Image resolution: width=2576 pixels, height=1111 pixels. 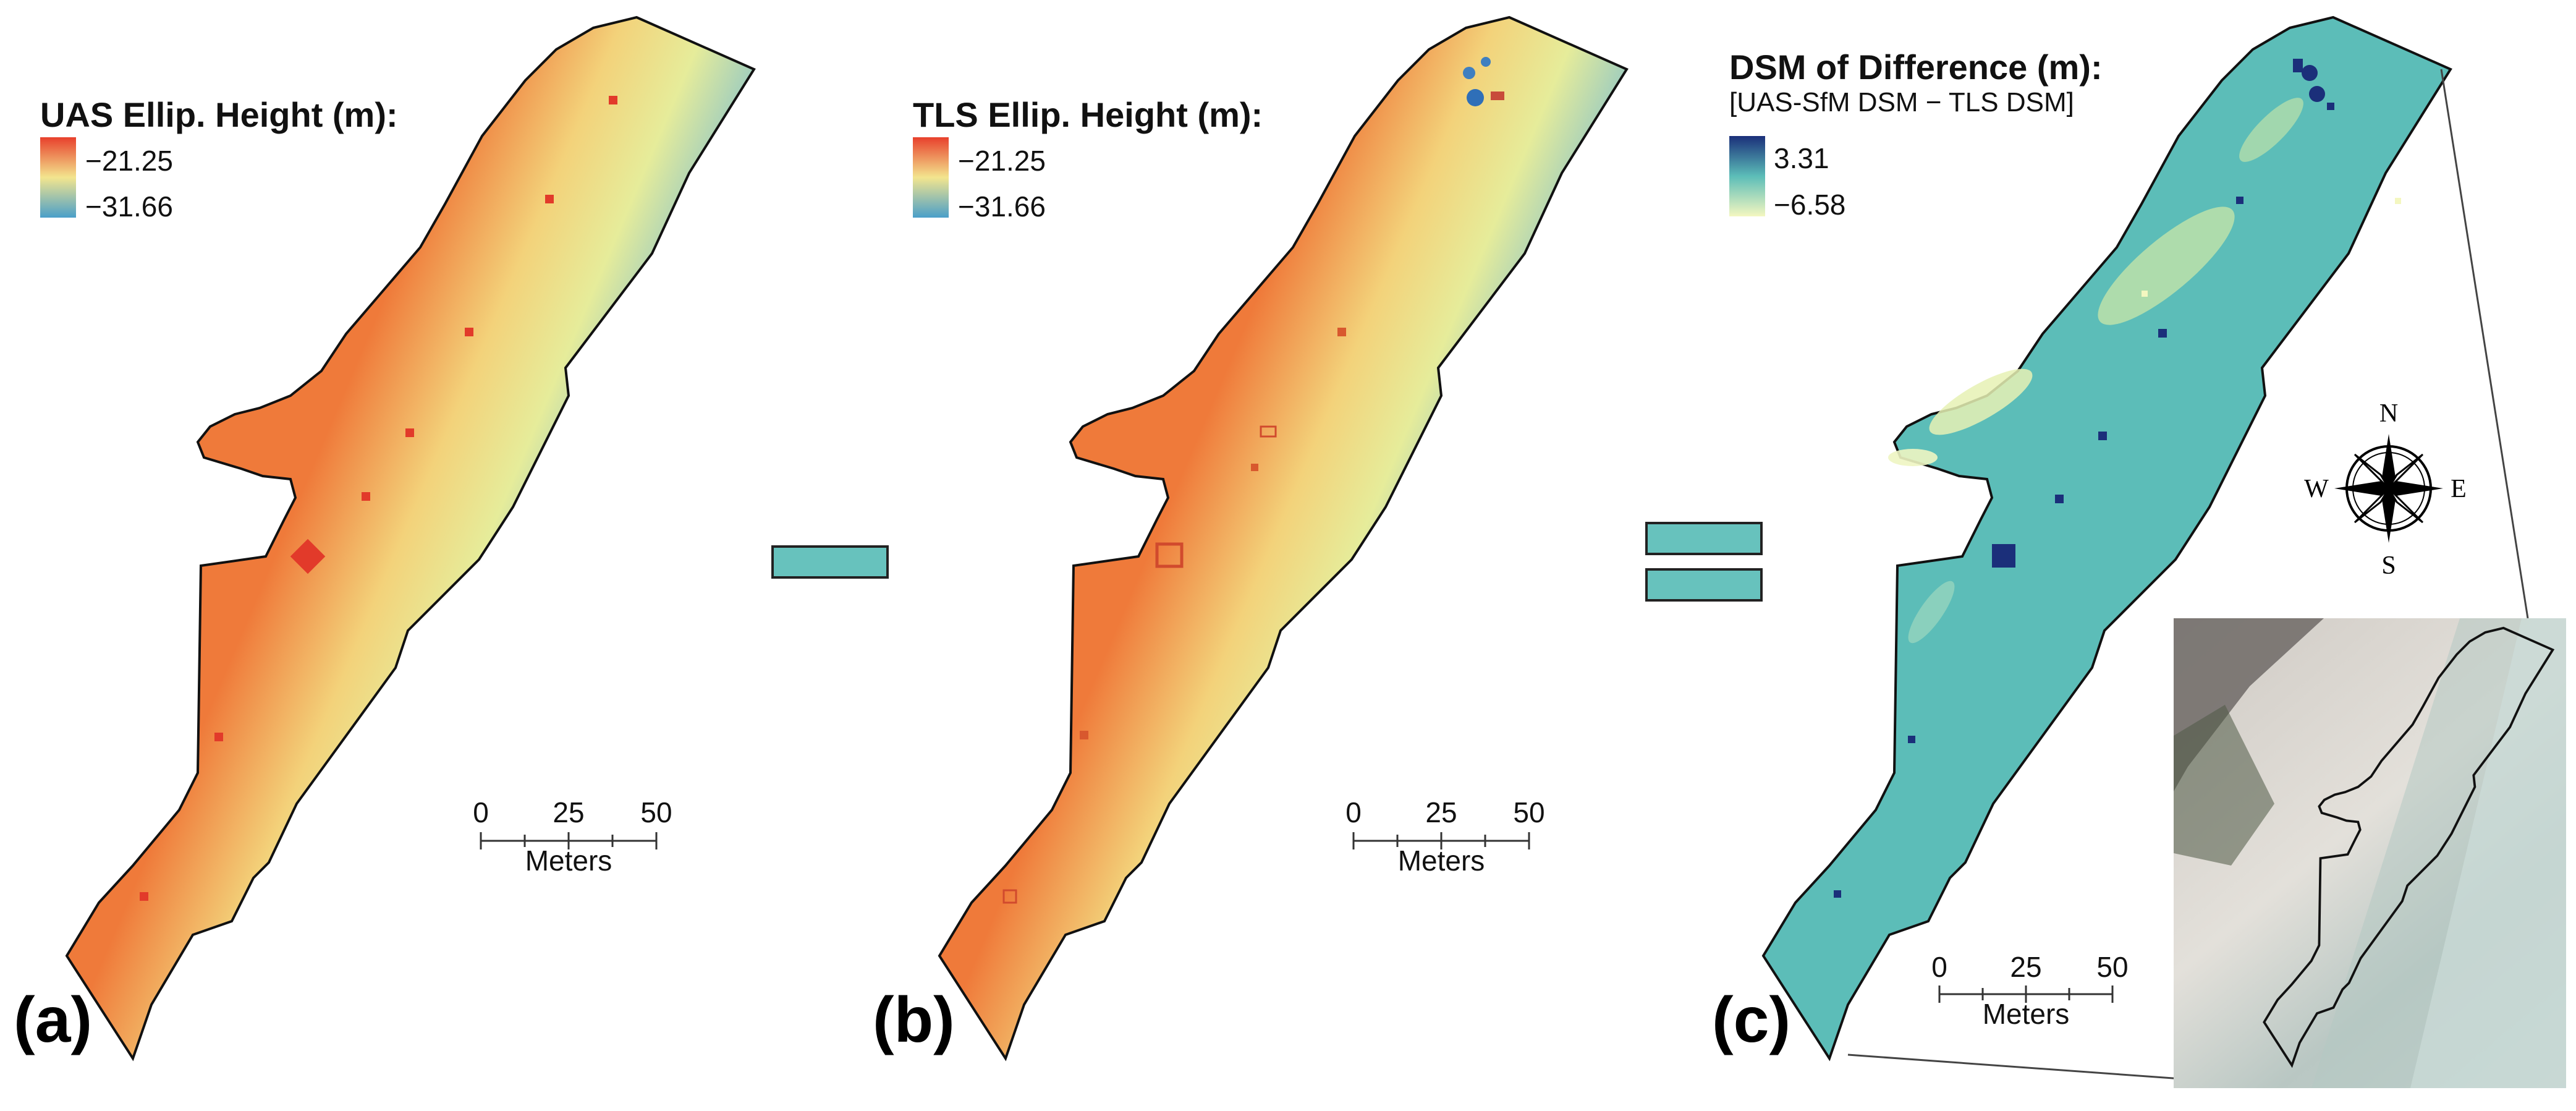 What do you see at coordinates (1253, 481) in the screenshot?
I see `scan-artifacts-b` at bounding box center [1253, 481].